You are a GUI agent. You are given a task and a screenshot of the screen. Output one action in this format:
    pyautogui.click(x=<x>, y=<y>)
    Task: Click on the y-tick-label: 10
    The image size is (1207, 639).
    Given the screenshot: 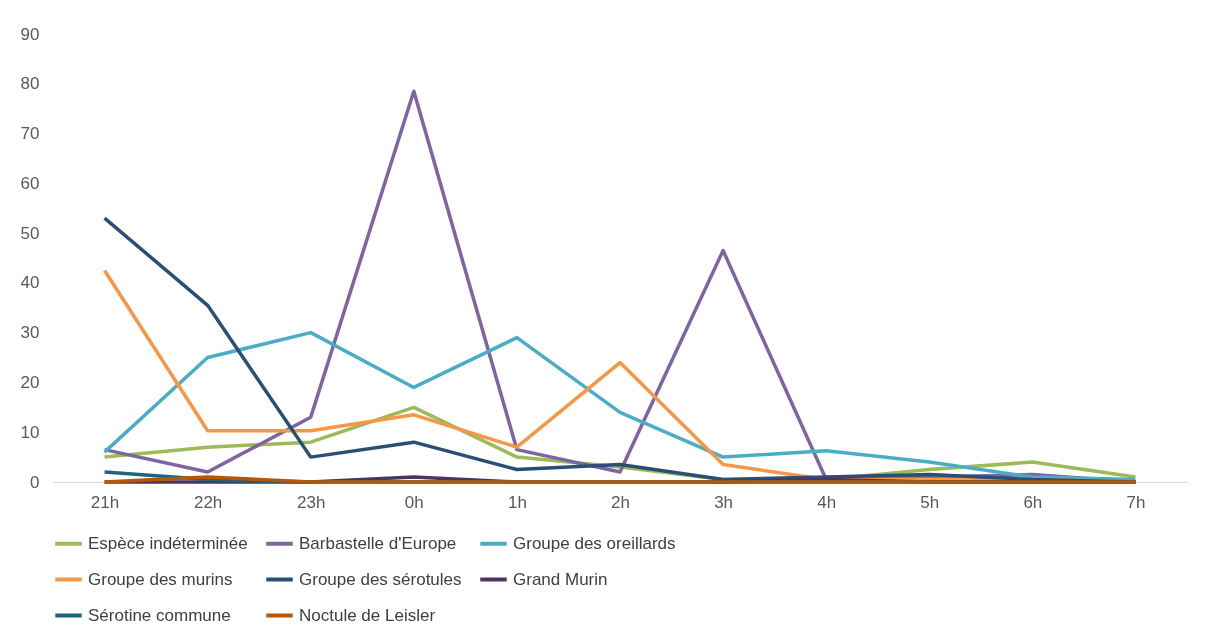 What is the action you would take?
    pyautogui.click(x=30, y=432)
    